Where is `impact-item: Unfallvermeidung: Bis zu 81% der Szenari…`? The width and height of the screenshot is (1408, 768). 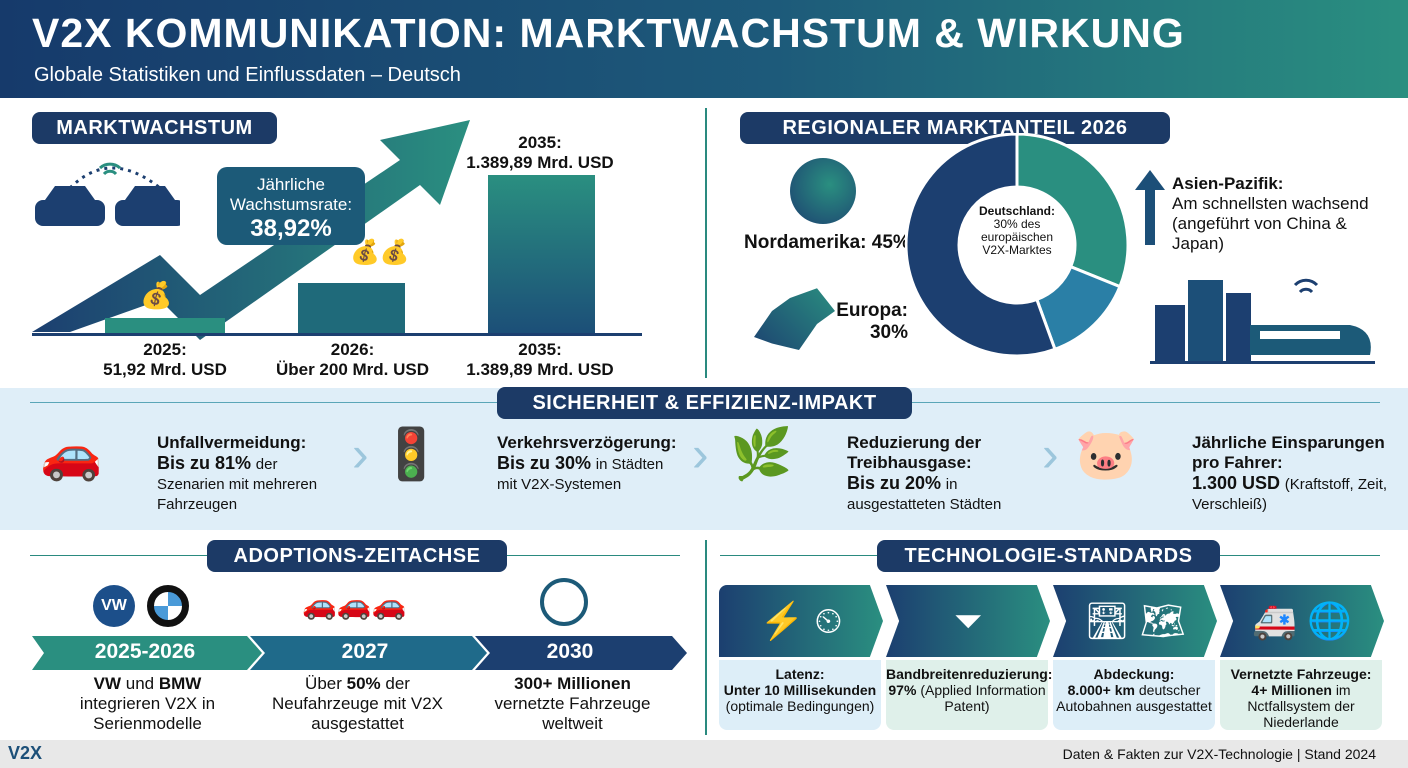
impact-item: Unfallvermeidung: Bis zu 81% der Szenari… is located at coordinates (249, 473).